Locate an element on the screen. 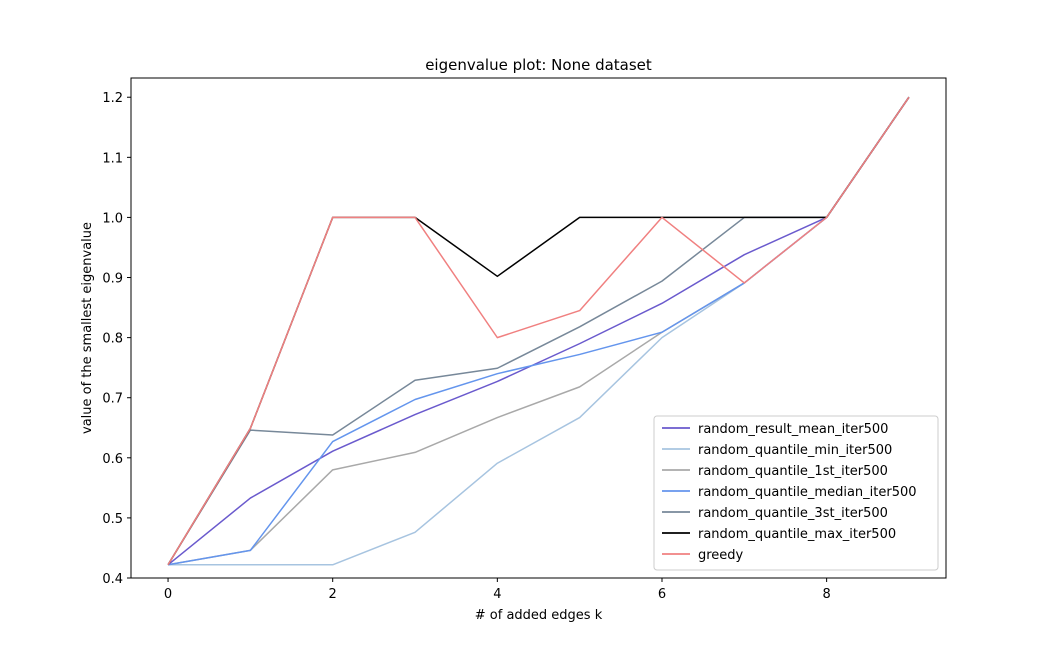  legend-label: random_quantile_1st_iter500 is located at coordinates (793, 471).